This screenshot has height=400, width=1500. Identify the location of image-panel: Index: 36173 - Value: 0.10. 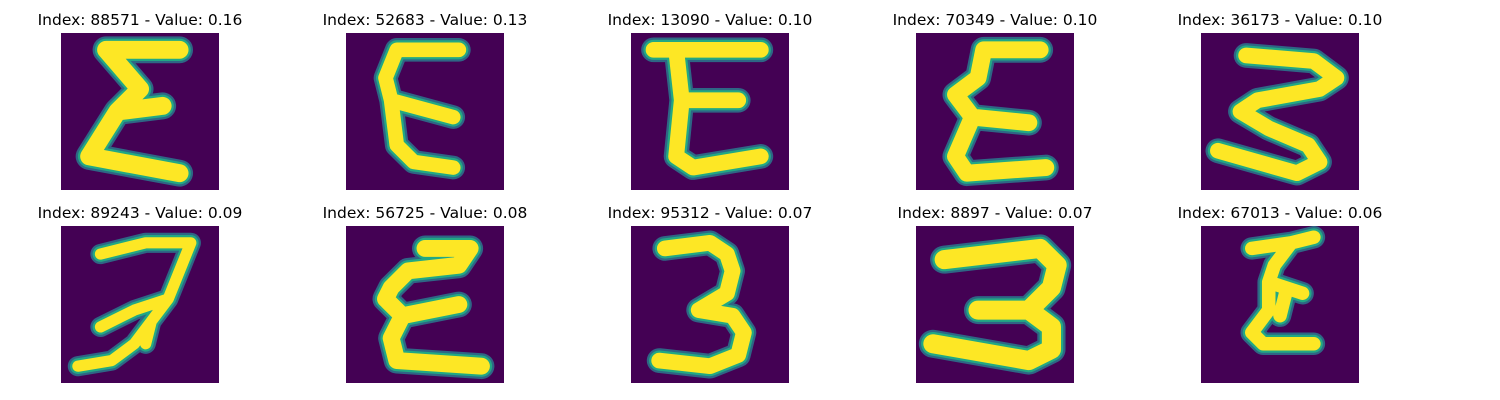
(1280, 102).